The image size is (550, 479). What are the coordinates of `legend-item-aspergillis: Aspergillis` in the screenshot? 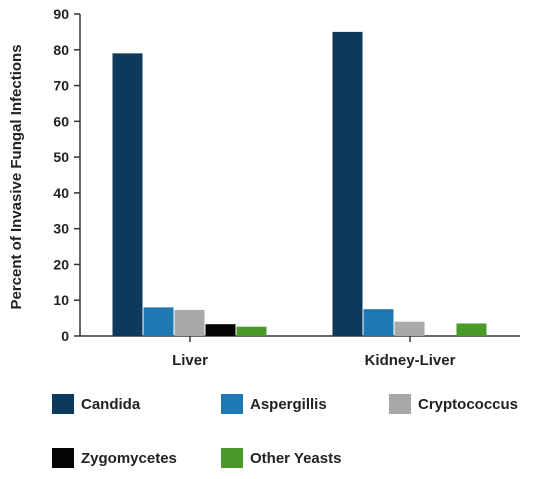 It's located at (274, 404).